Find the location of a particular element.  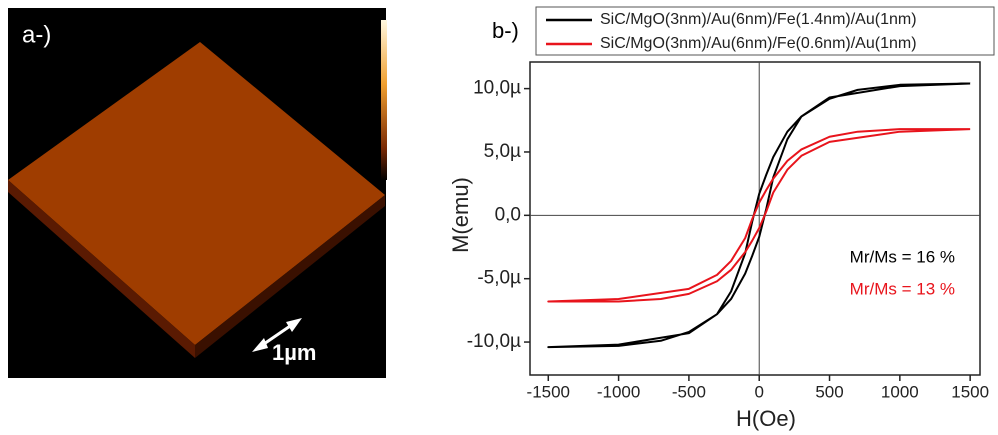

legend-label: SiC/MgO(3nm)/Au(6nm)/Fe(1.4nm)/Au(1nm) is located at coordinates (758, 19).